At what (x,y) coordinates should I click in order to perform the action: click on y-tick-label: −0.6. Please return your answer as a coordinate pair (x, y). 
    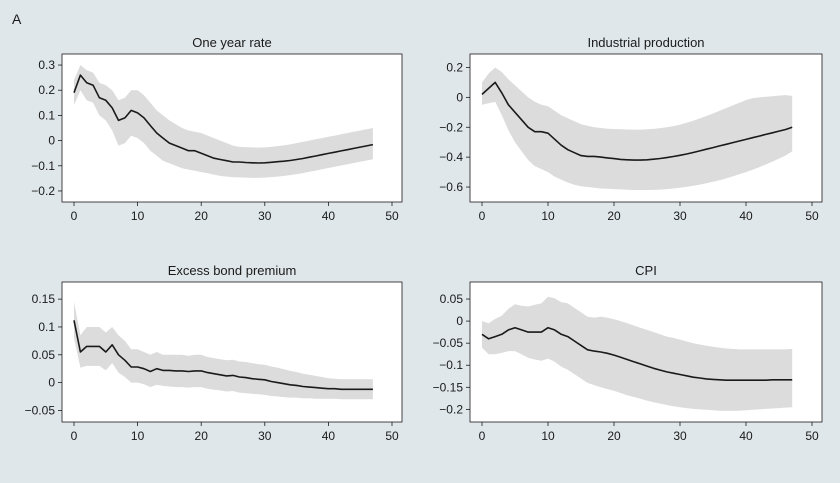
    Looking at the image, I should click on (451, 187).